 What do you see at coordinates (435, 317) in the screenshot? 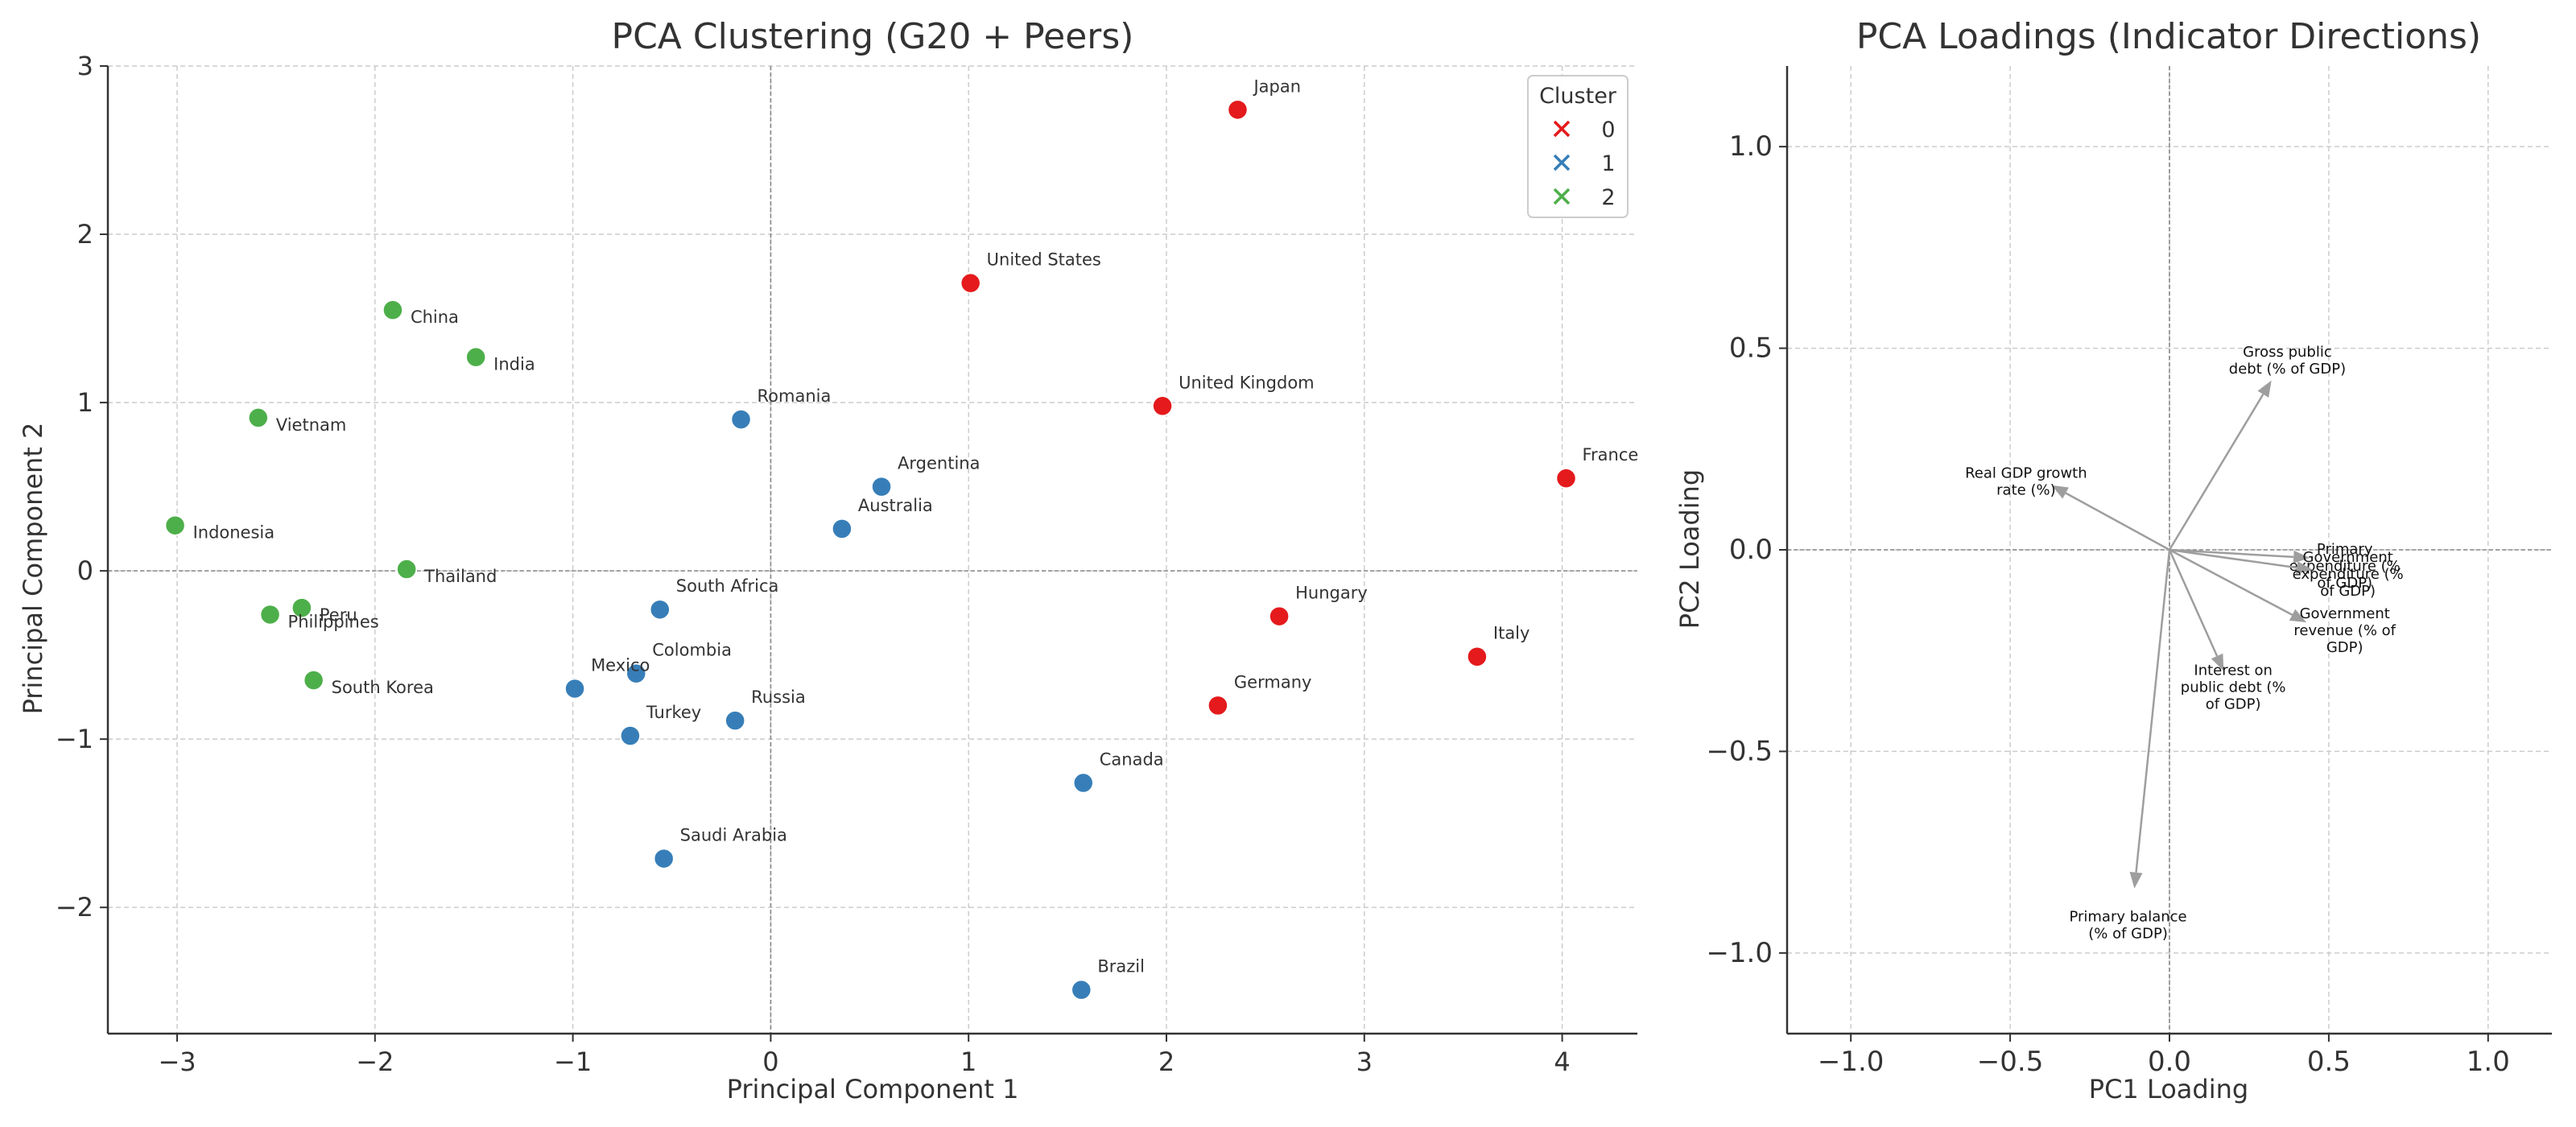
I see `country-label: China` at bounding box center [435, 317].